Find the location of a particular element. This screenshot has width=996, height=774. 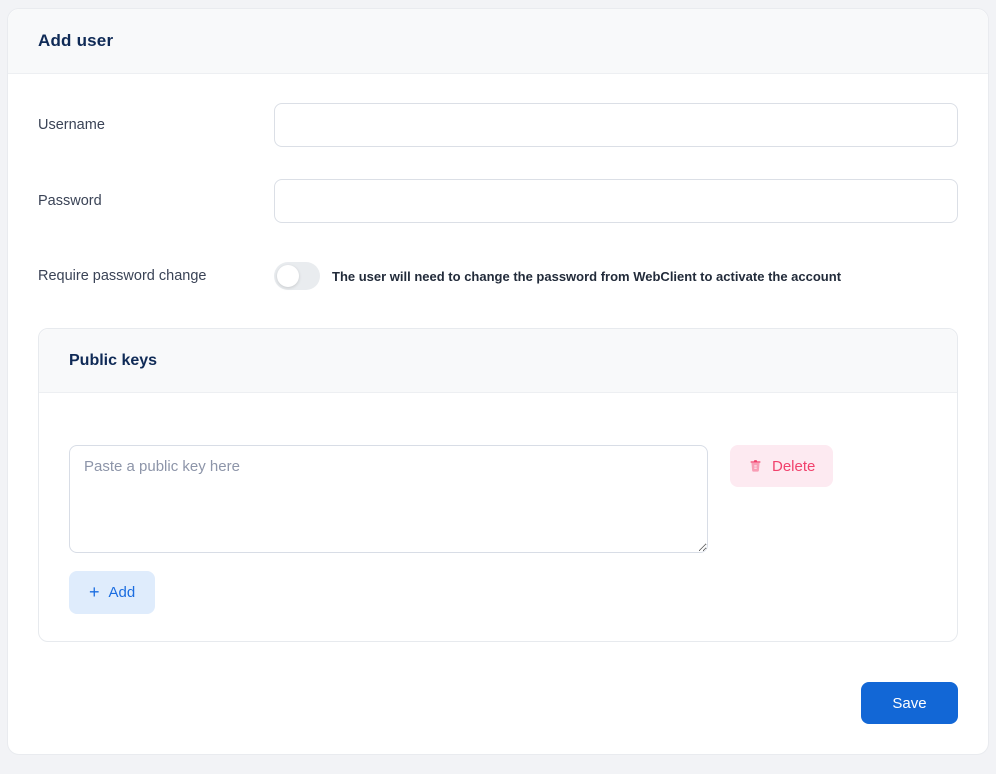

password-field is located at coordinates (616, 201).